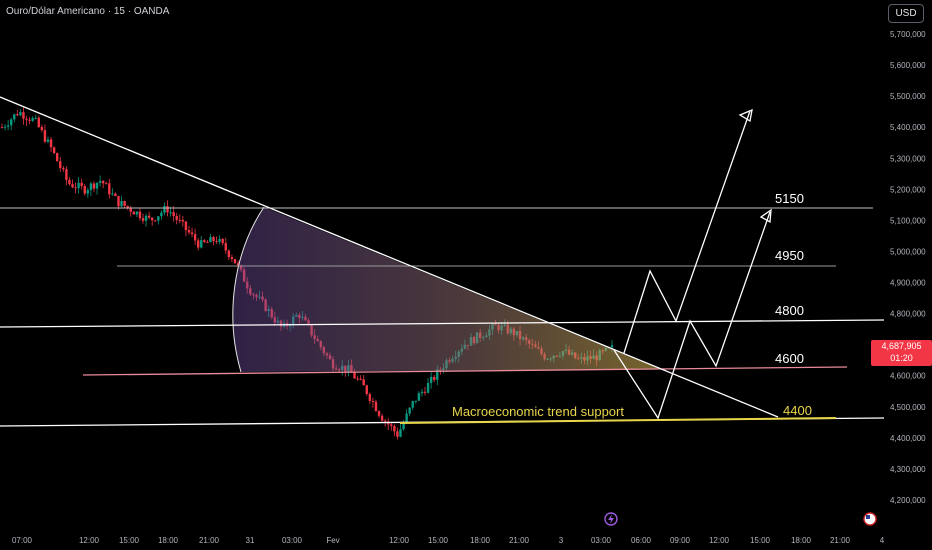 The width and height of the screenshot is (932, 550). Describe the element at coordinates (908, 34) in the screenshot. I see `y-tick-label: 5,700,000` at that location.